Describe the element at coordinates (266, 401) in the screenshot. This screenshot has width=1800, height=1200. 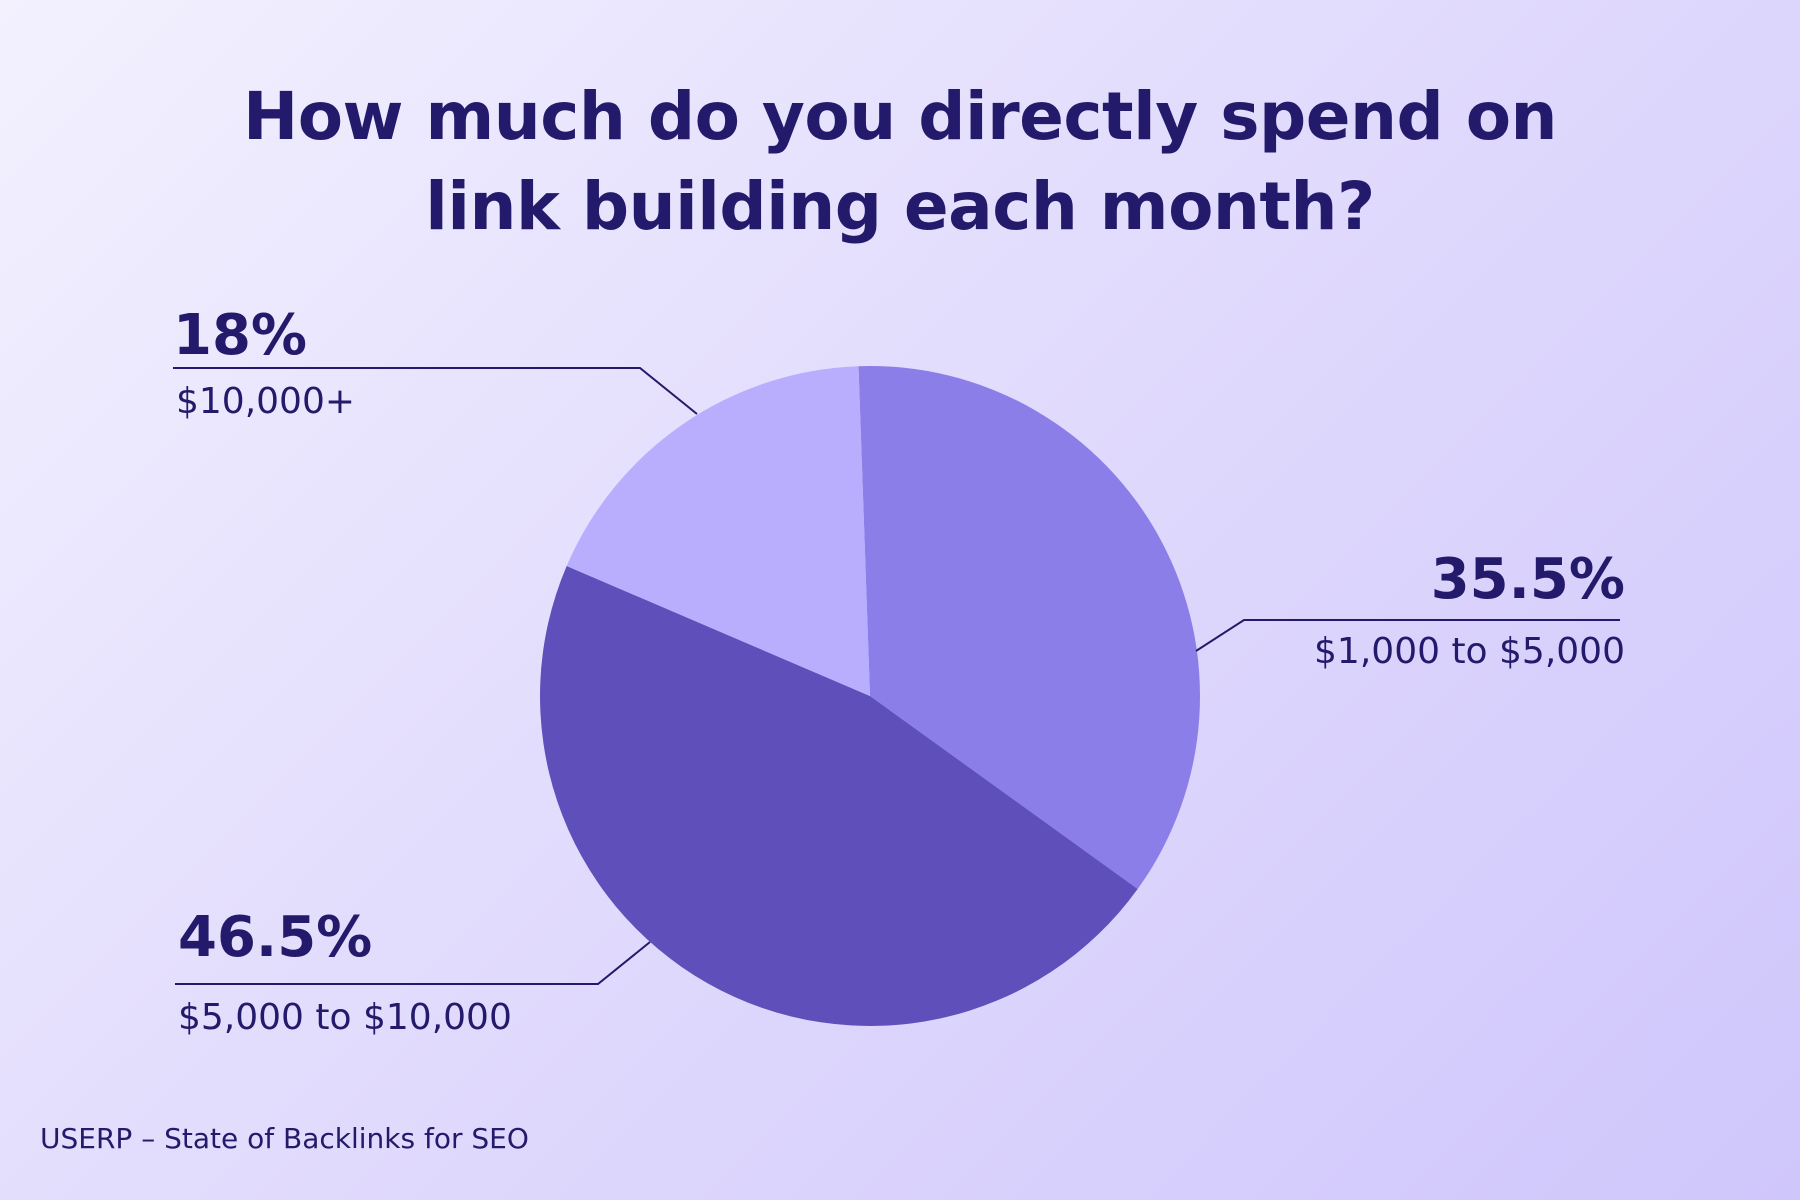
I see `slice-label-10000-plus: $10,000+` at that location.